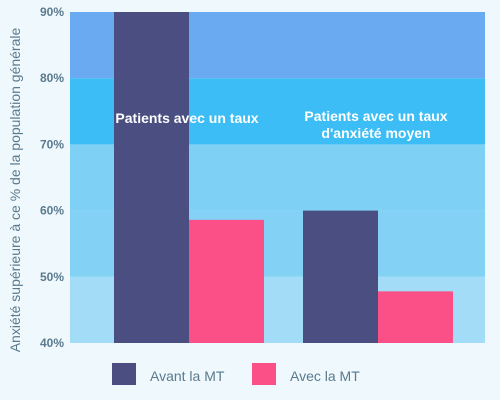 This screenshot has height=400, width=500. What do you see at coordinates (52, 144) in the screenshot?
I see `y-tick-label-3: 70%` at bounding box center [52, 144].